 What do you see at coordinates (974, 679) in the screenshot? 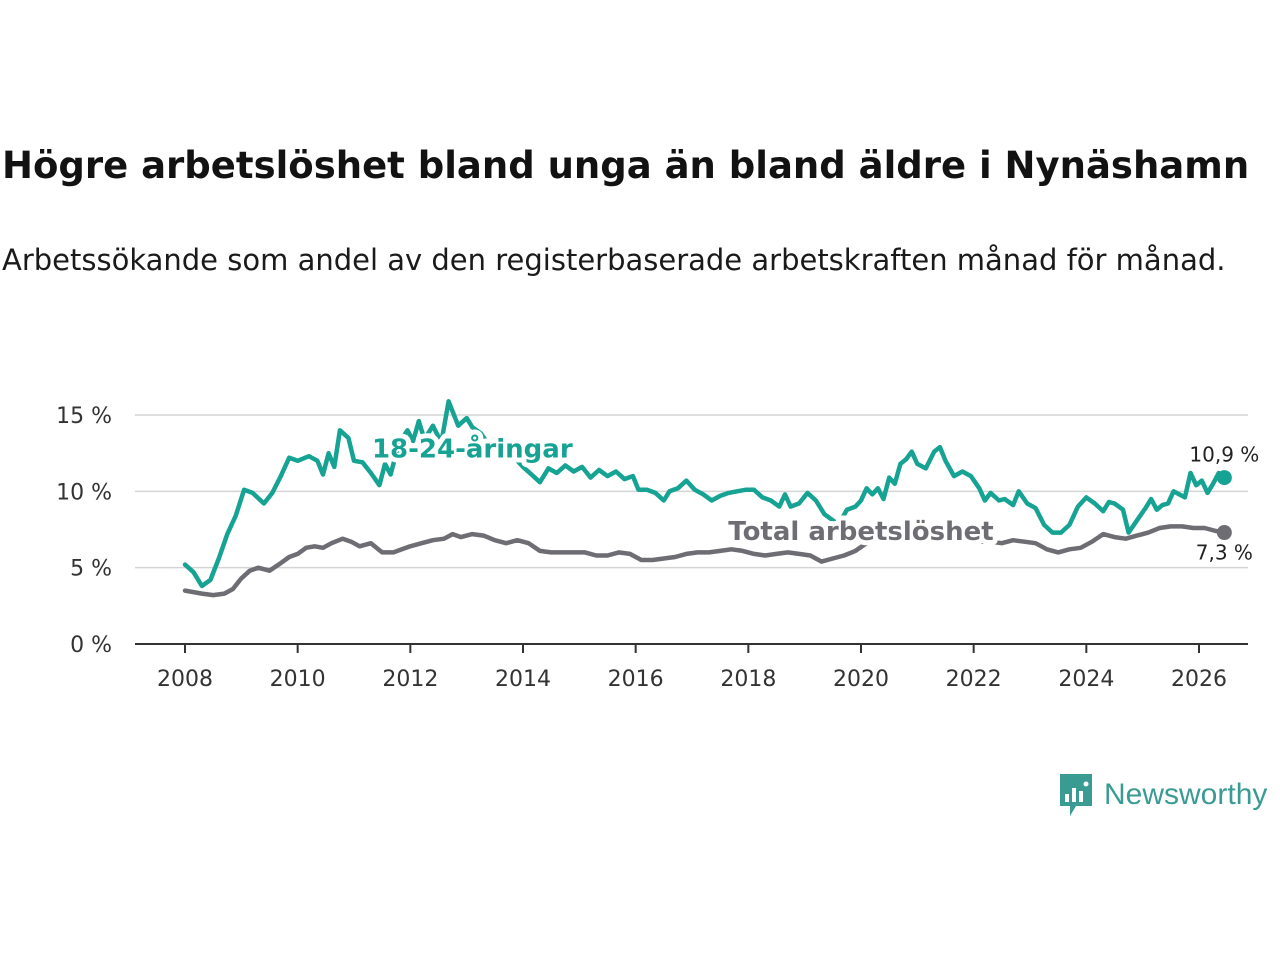
I see `x-tick-label: 2022` at bounding box center [974, 679].